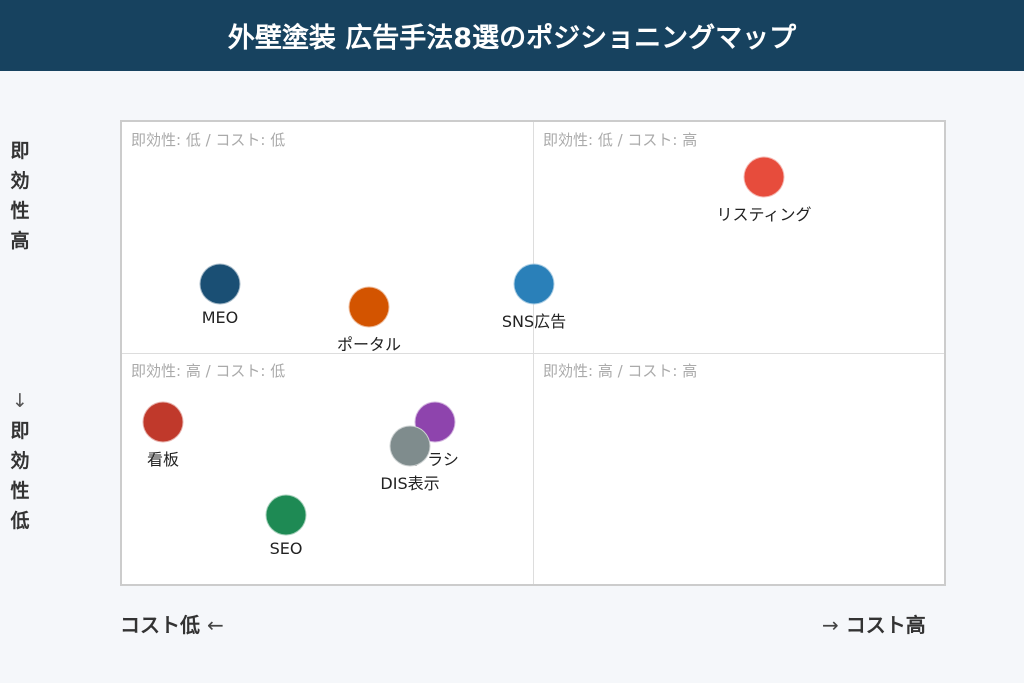 The width and height of the screenshot is (1024, 683). Describe the element at coordinates (20, 241) in the screenshot. I see `y-axis-char: 高` at that location.